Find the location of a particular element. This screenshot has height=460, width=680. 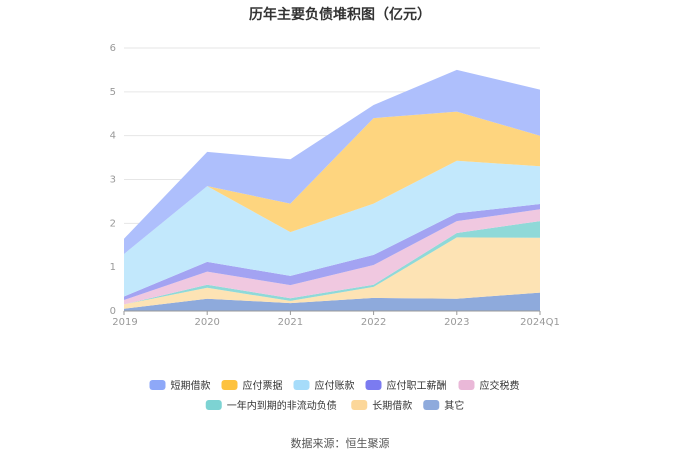

area-其它 is located at coordinates (332, 301).